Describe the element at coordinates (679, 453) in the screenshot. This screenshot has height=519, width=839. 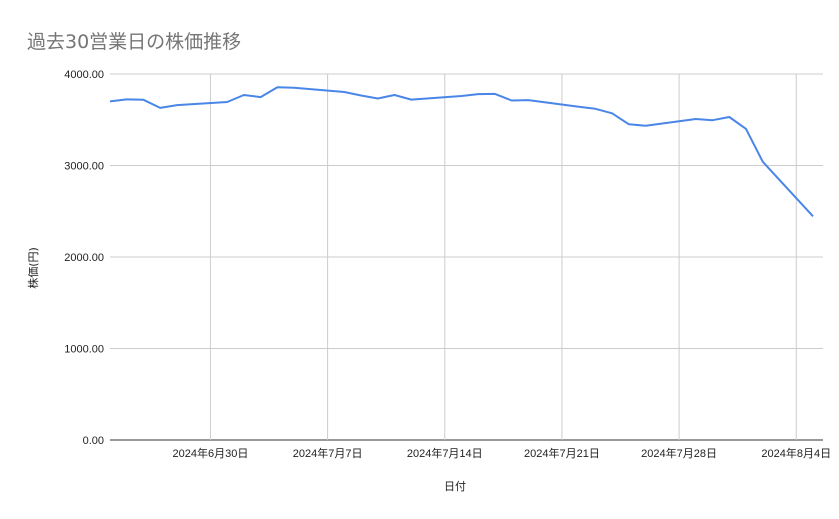
I see `x-tick-label: 2024年7月28日` at that location.